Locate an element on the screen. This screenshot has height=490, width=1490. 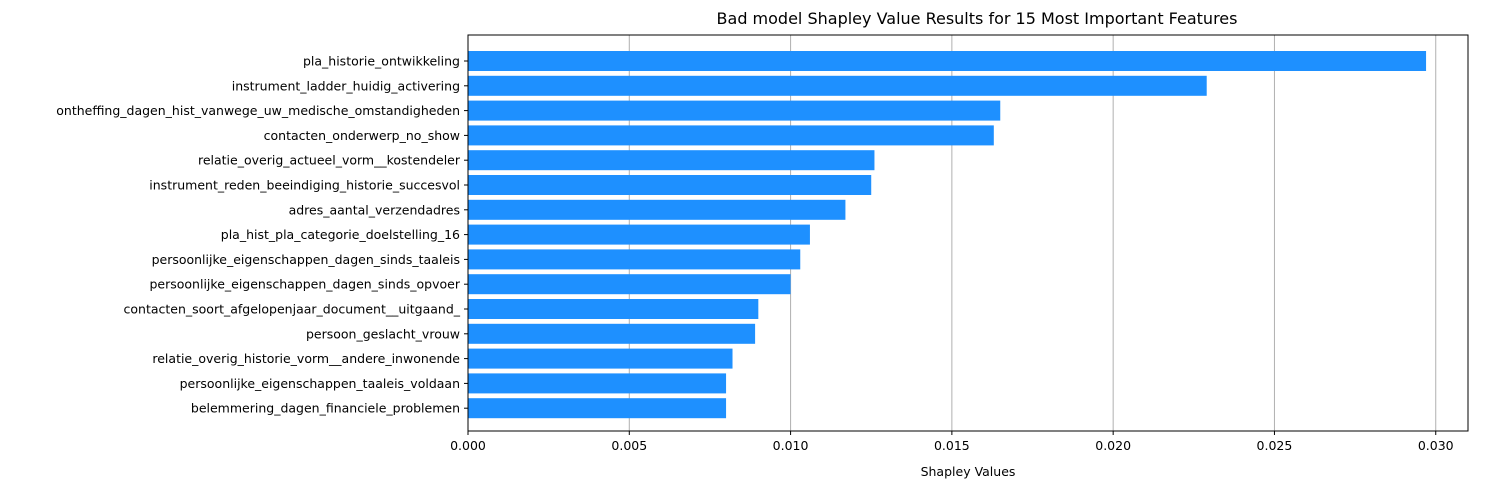
y-category-label: pla_historie_ontwikkeling is located at coordinates (381, 61).